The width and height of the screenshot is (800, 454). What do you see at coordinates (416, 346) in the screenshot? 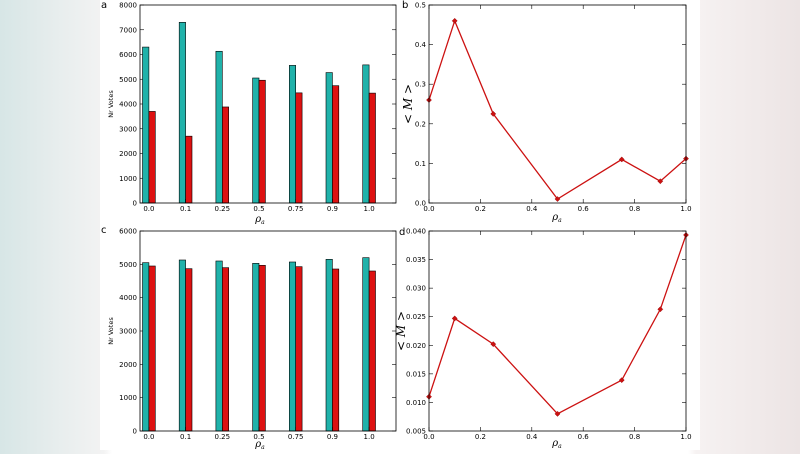
I see `y-tick-label: 0.020` at bounding box center [416, 346].